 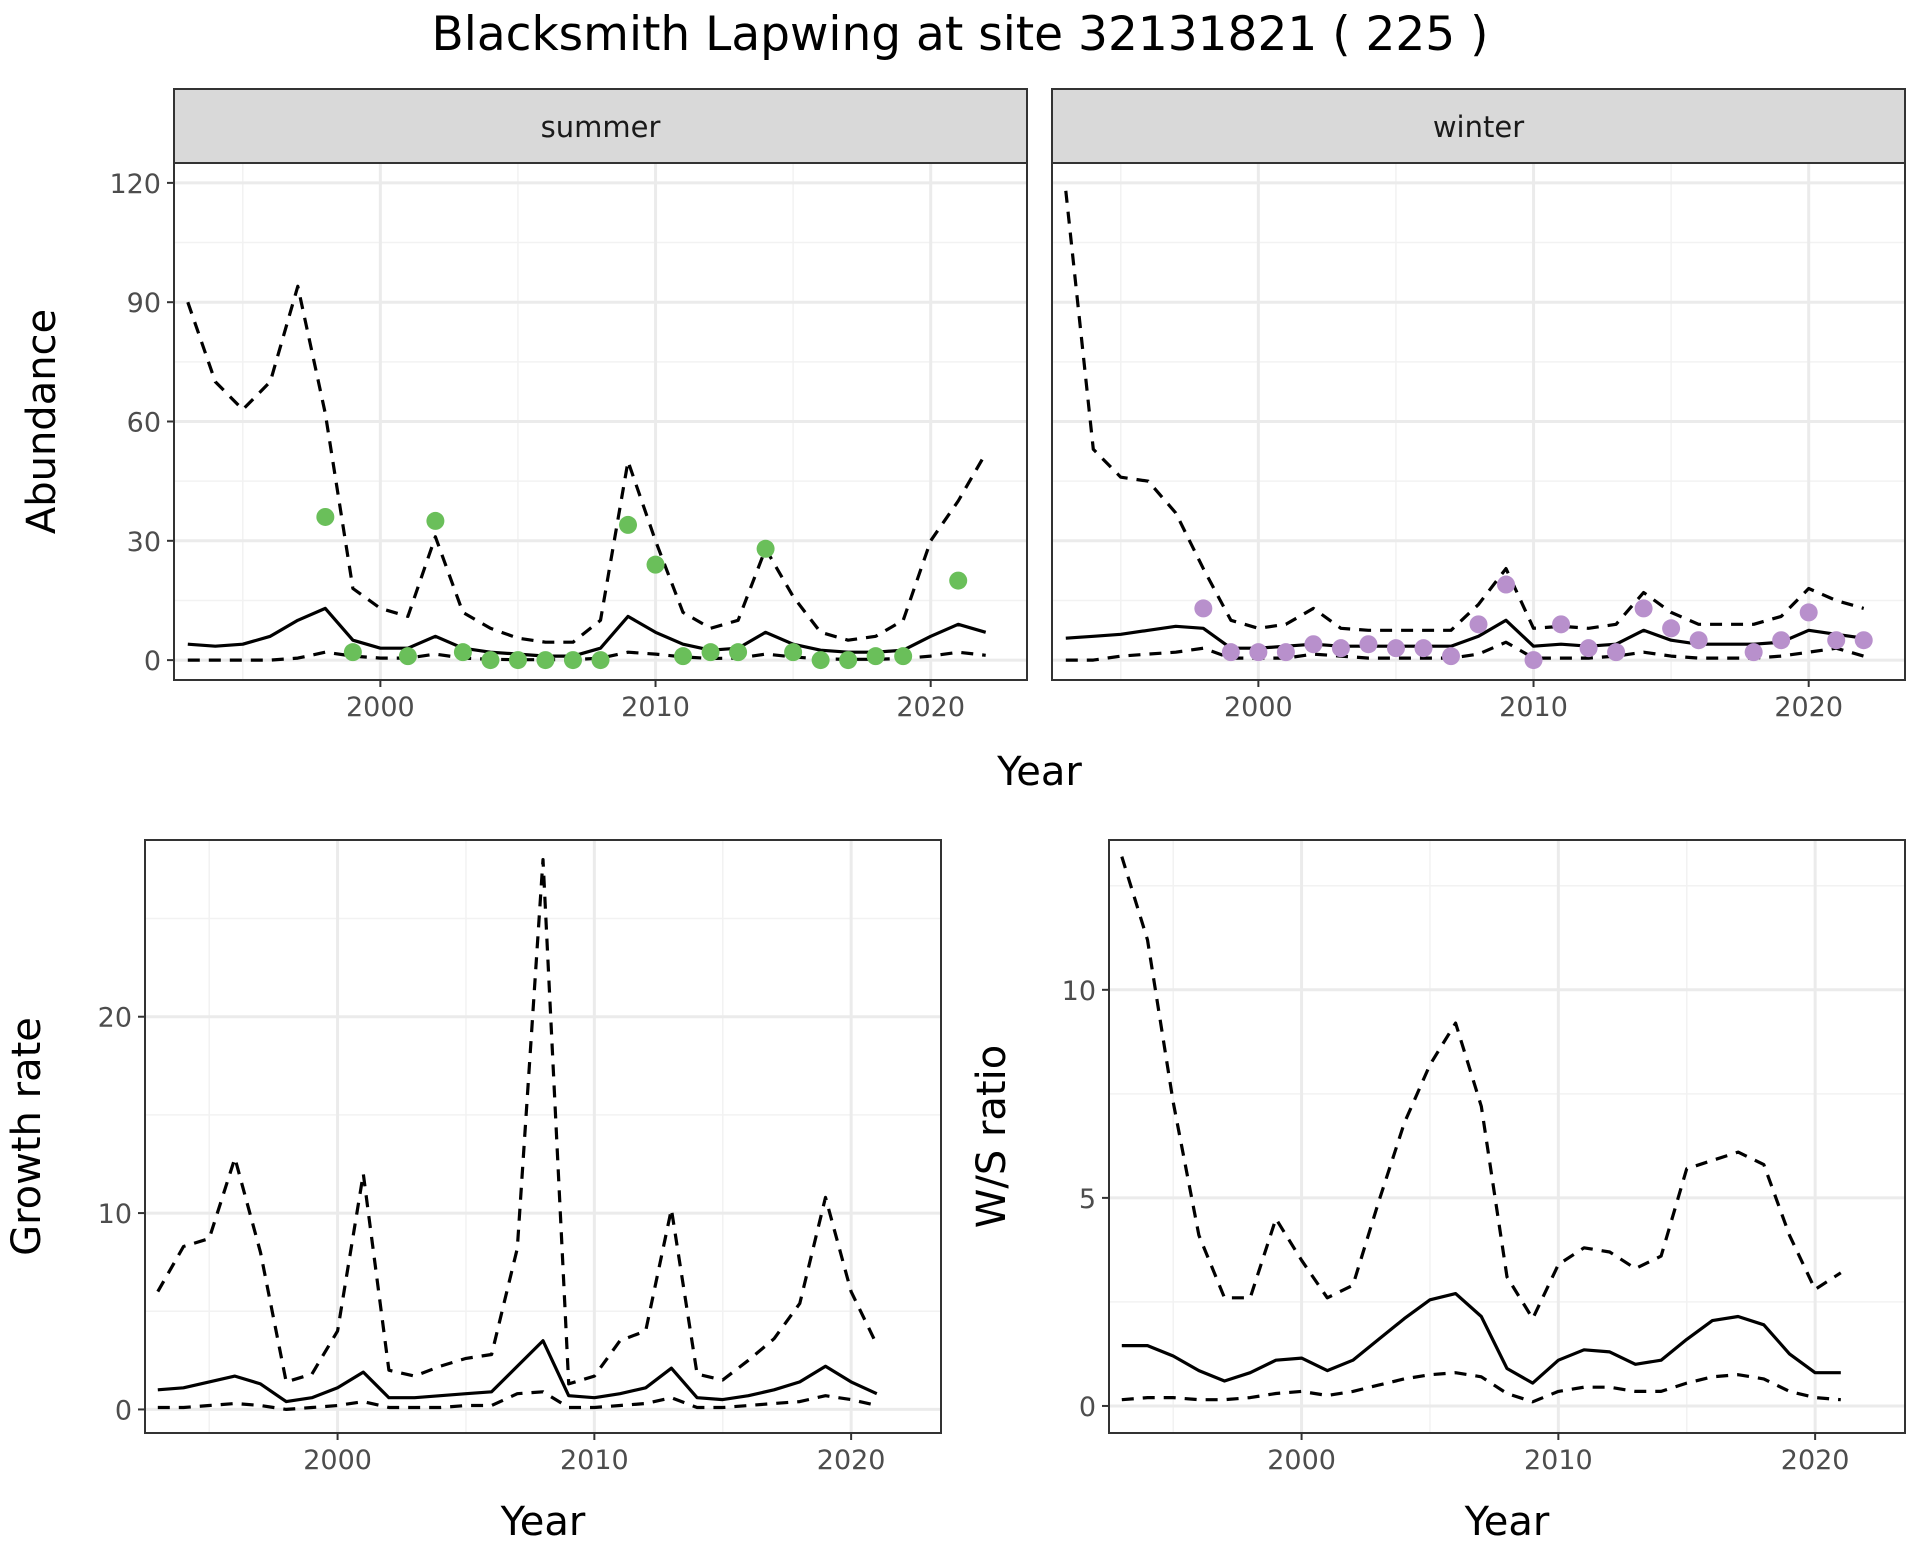 I want to click on abundance-y-axis-title: Abundance, so click(x=42, y=421).